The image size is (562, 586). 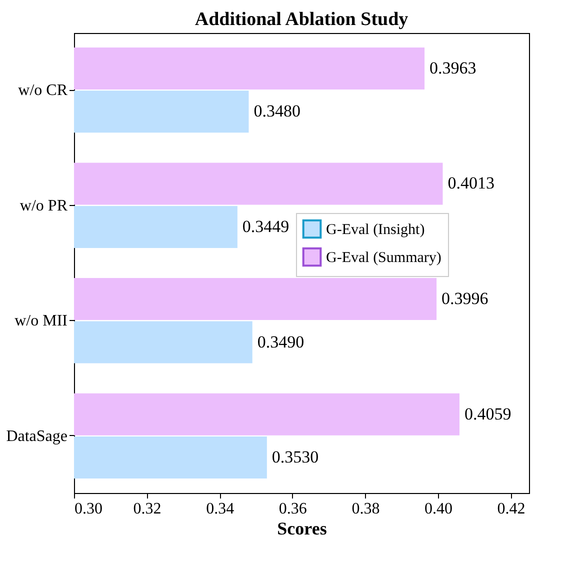 I want to click on chart-title: Additional Ablation Study, so click(x=301, y=19).